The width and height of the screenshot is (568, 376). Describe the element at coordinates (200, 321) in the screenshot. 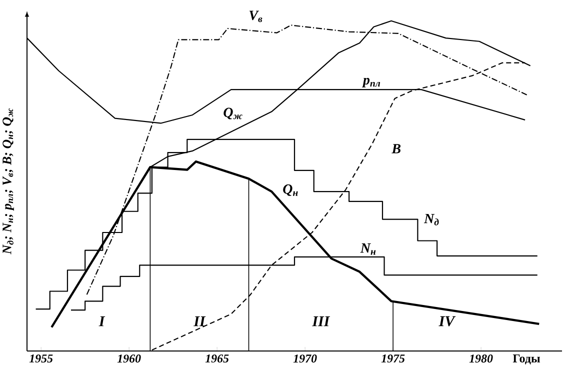

I see `annotation: II` at that location.